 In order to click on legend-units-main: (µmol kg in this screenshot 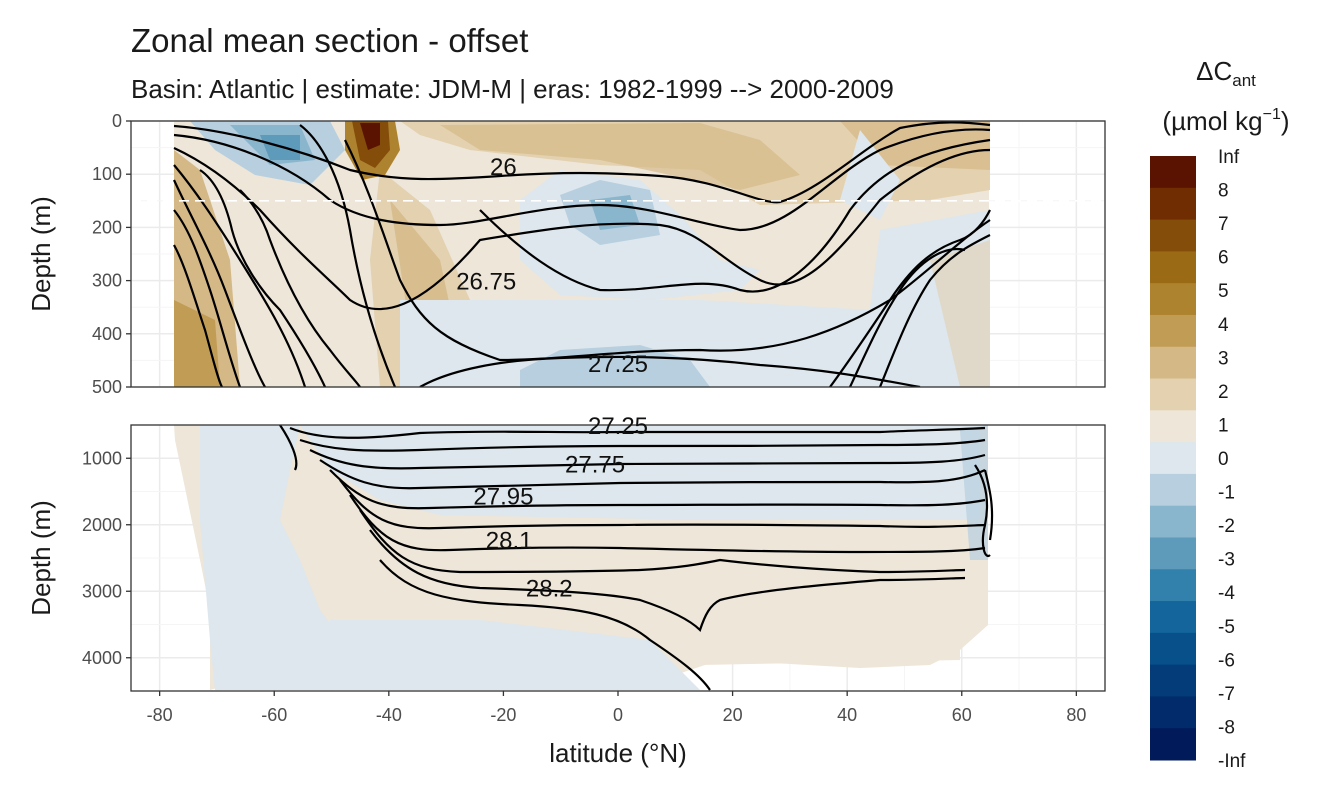, I will do `click(1212, 121)`.